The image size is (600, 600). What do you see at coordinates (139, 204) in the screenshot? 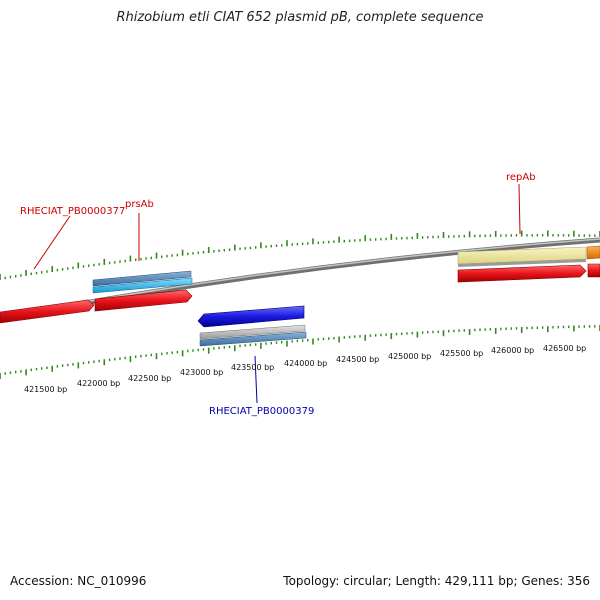
I see `feature-label-prsab: prsAb` at bounding box center [139, 204].